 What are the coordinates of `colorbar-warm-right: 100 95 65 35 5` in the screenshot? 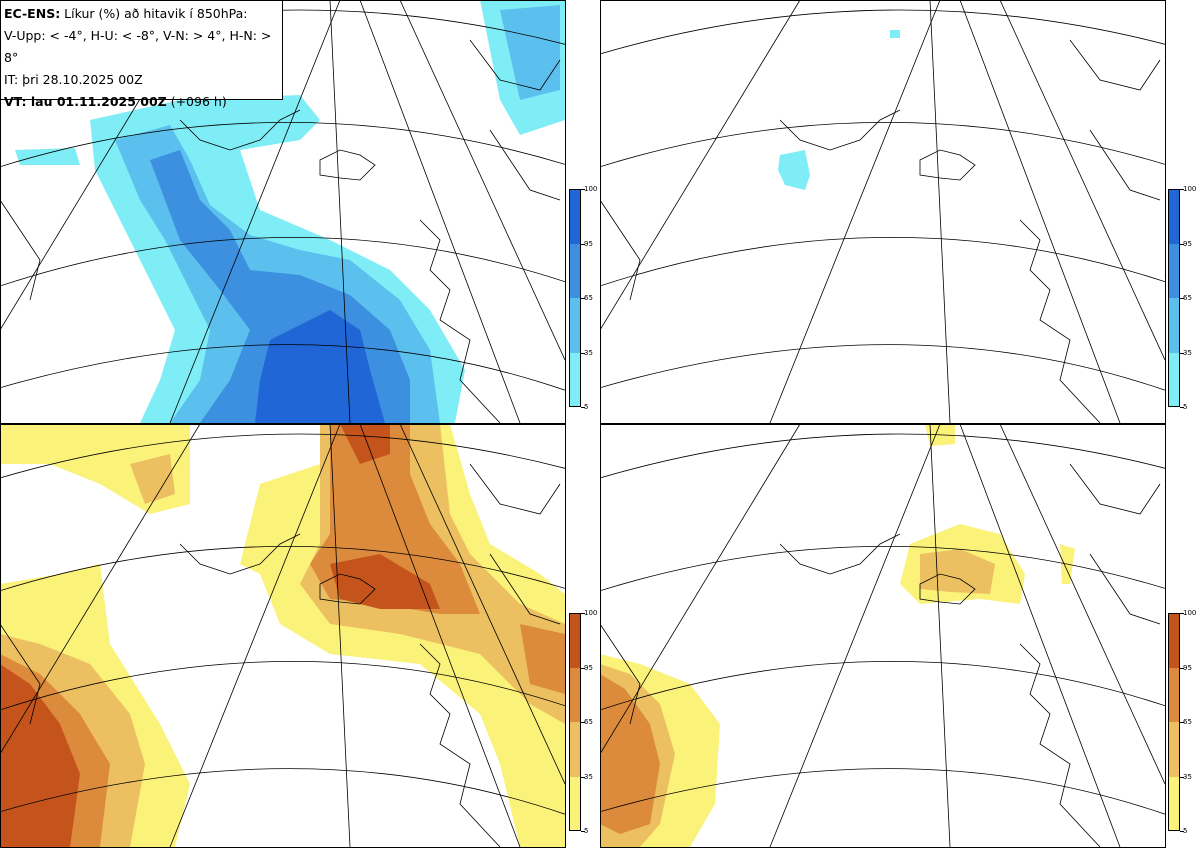 It's located at (1182, 722).